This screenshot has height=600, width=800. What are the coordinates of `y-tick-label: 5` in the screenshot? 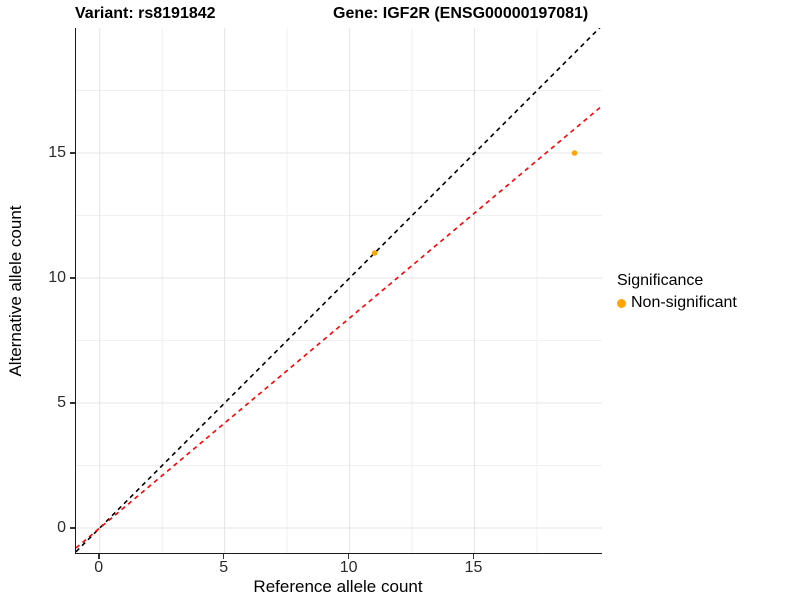 It's located at (61, 402).